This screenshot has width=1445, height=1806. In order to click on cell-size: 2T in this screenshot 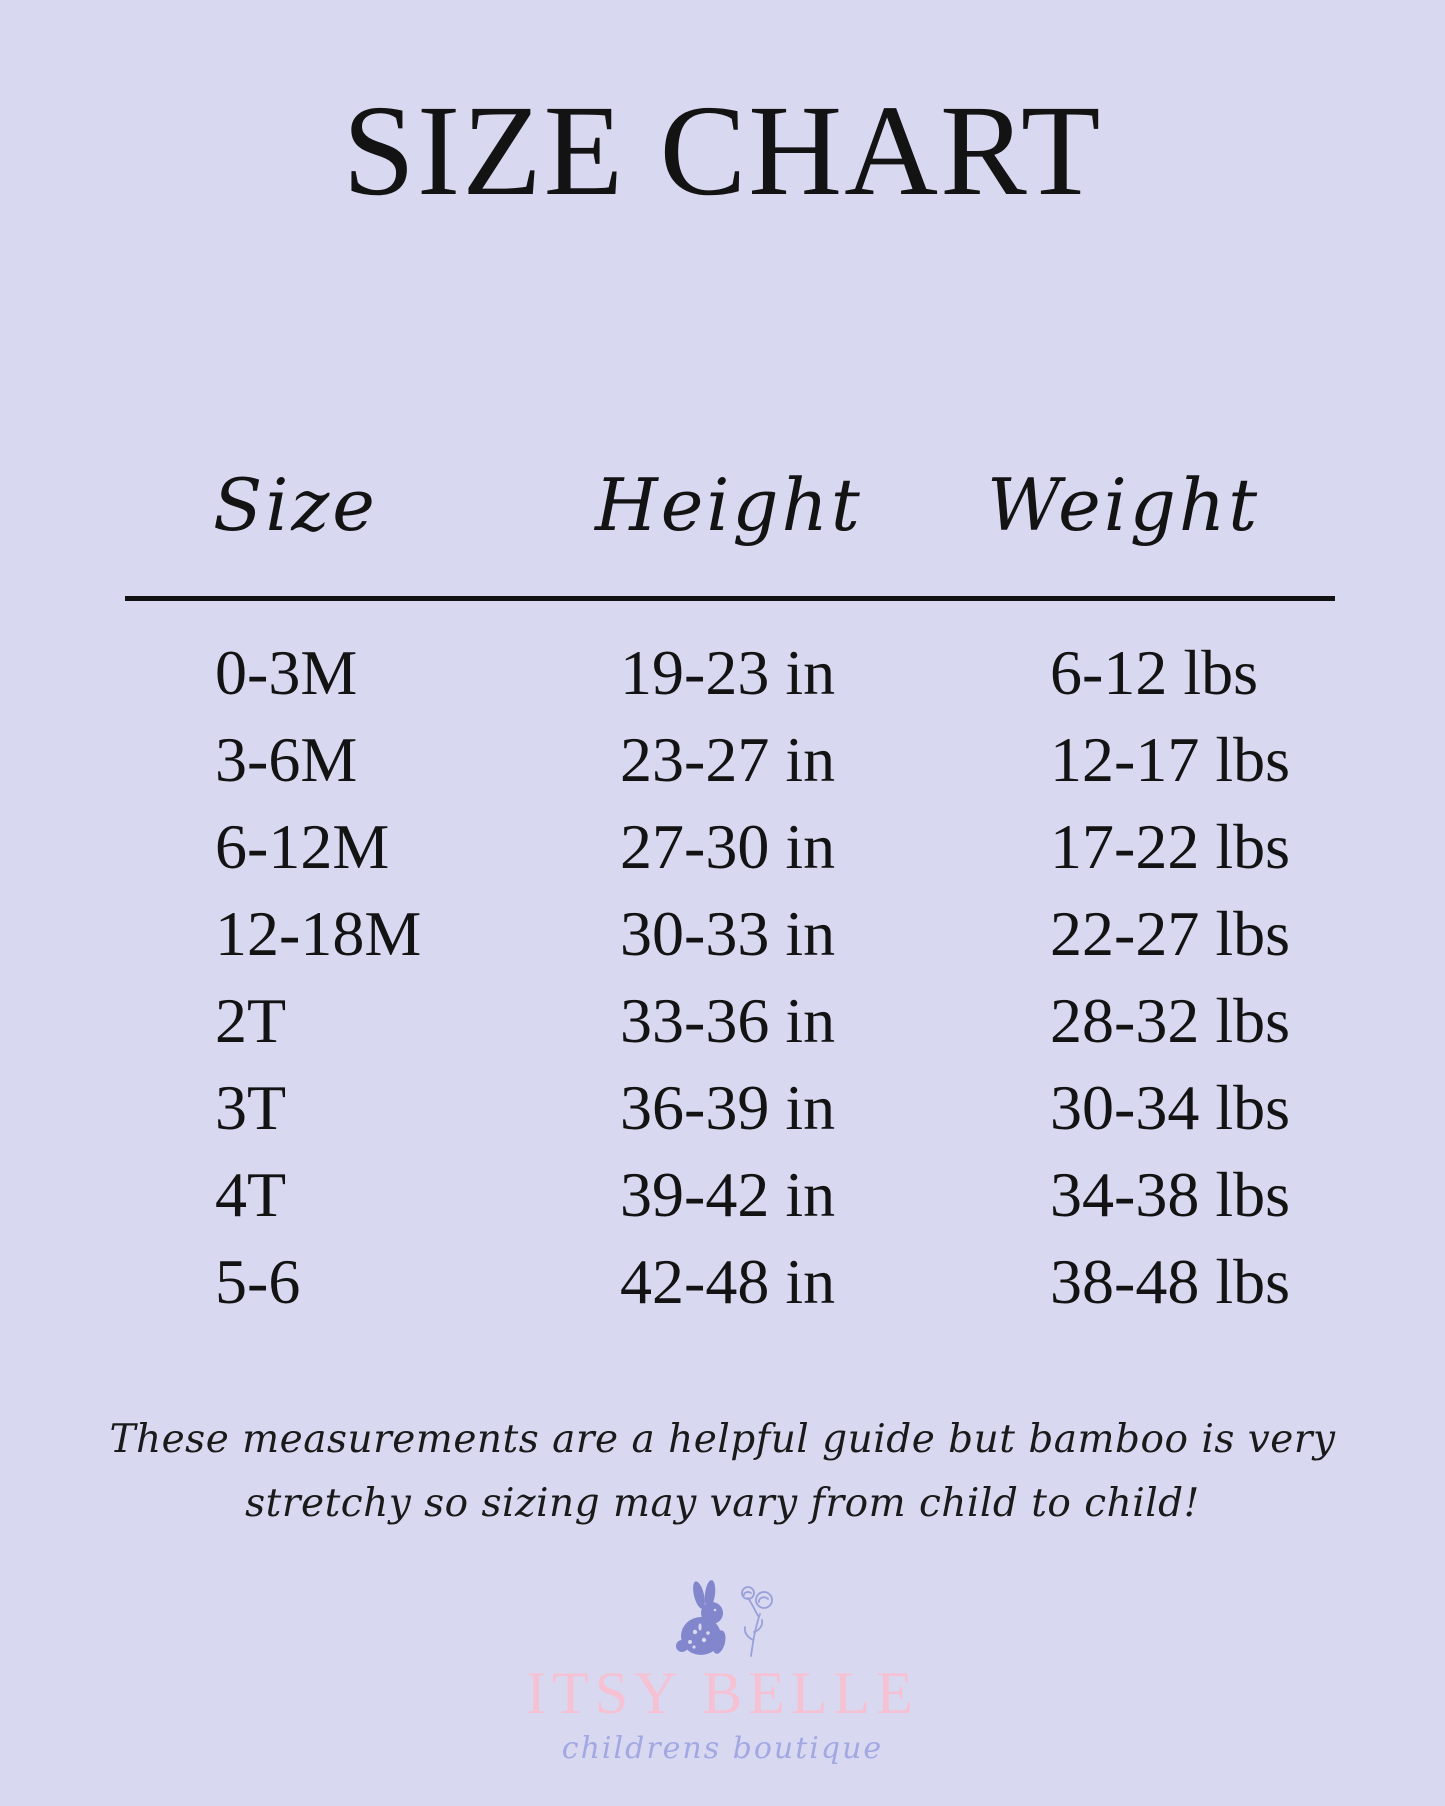, I will do `click(251, 1020)`.